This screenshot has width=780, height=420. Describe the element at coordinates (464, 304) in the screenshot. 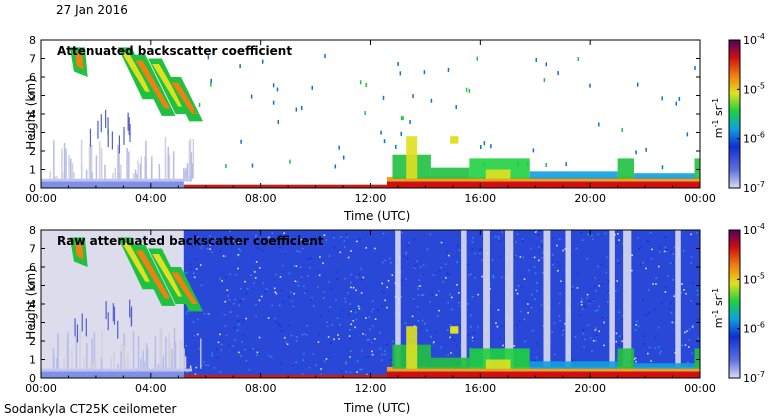

I see `noise-gap` at that location.